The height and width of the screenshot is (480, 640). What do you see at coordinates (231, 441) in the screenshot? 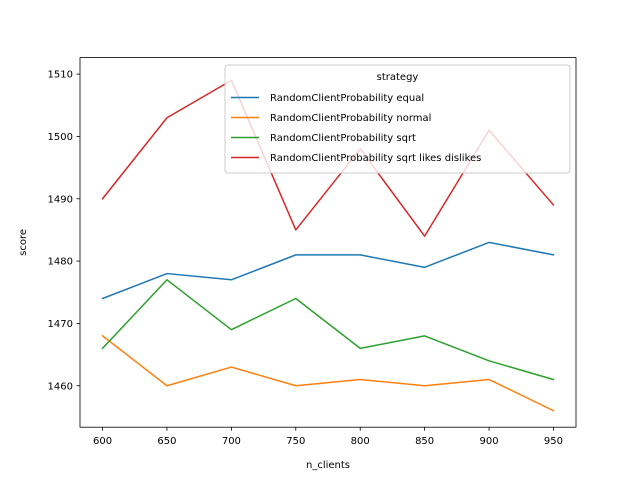
I see `x-tick-label: 700` at bounding box center [231, 441].